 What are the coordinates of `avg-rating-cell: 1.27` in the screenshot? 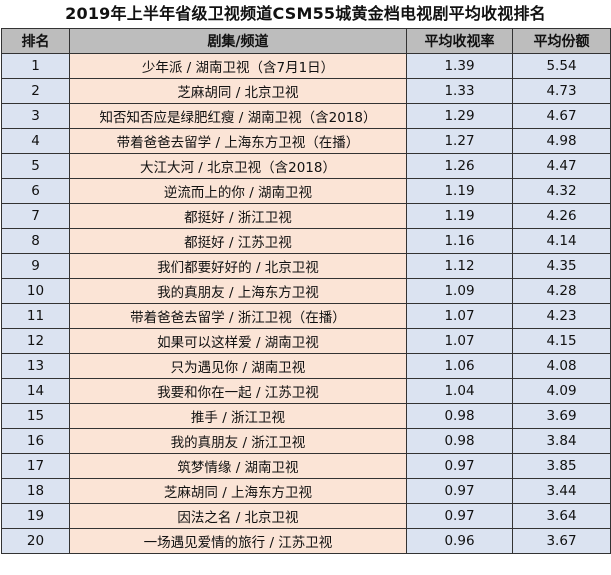 It's located at (459, 141).